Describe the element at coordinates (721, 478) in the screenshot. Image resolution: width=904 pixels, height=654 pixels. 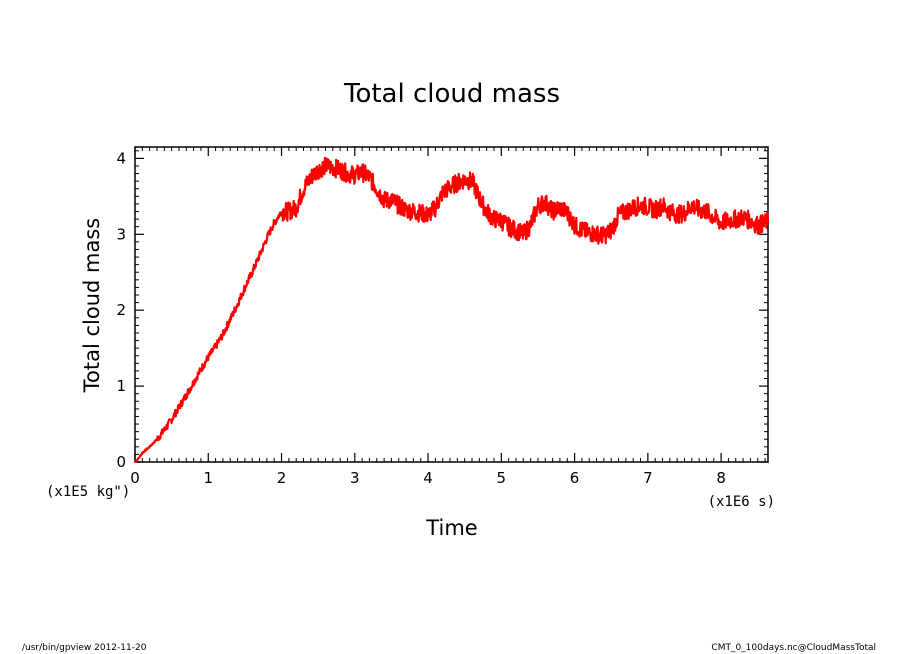
I see `x-tick-label: 8` at that location.